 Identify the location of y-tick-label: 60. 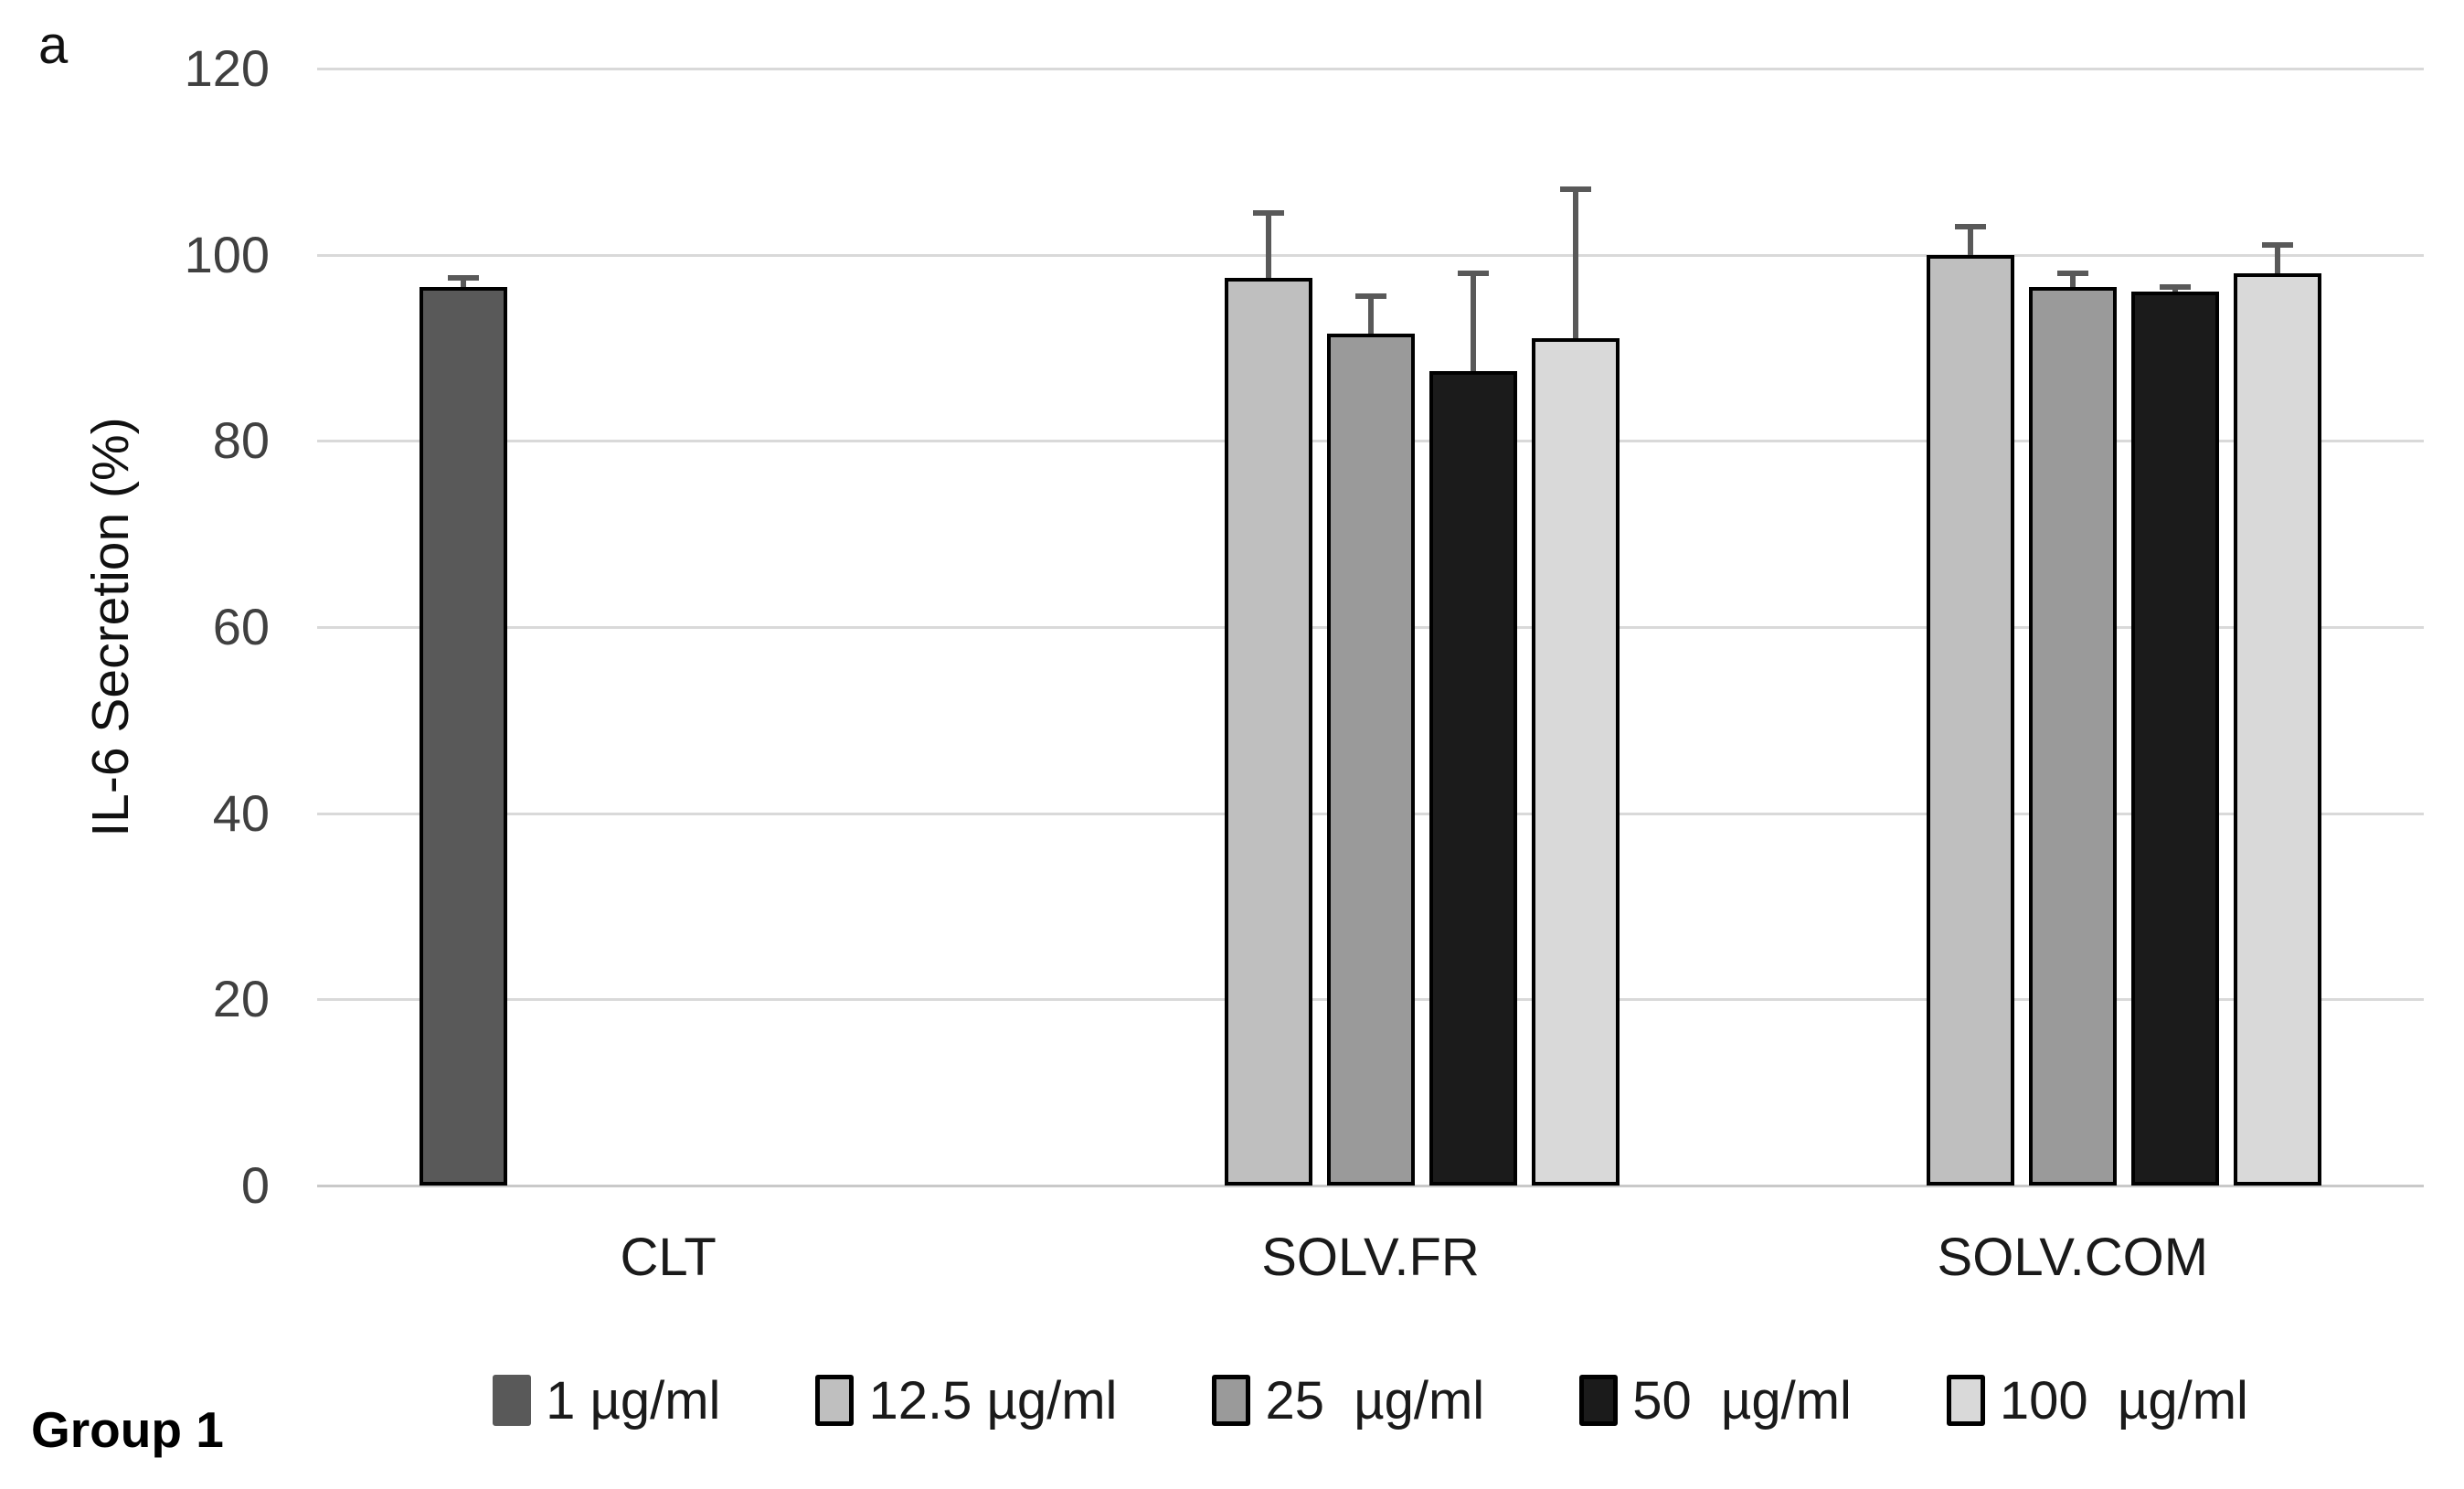
(241, 626).